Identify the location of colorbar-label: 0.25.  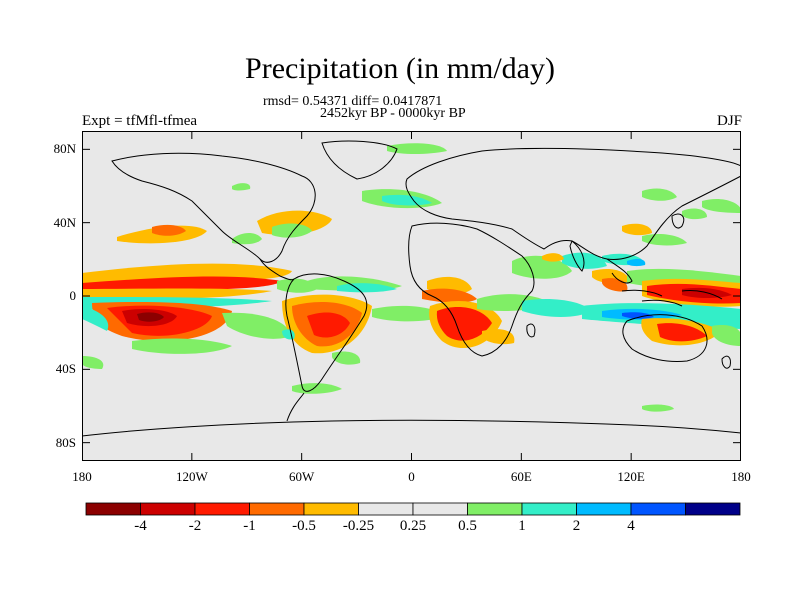
(413, 526).